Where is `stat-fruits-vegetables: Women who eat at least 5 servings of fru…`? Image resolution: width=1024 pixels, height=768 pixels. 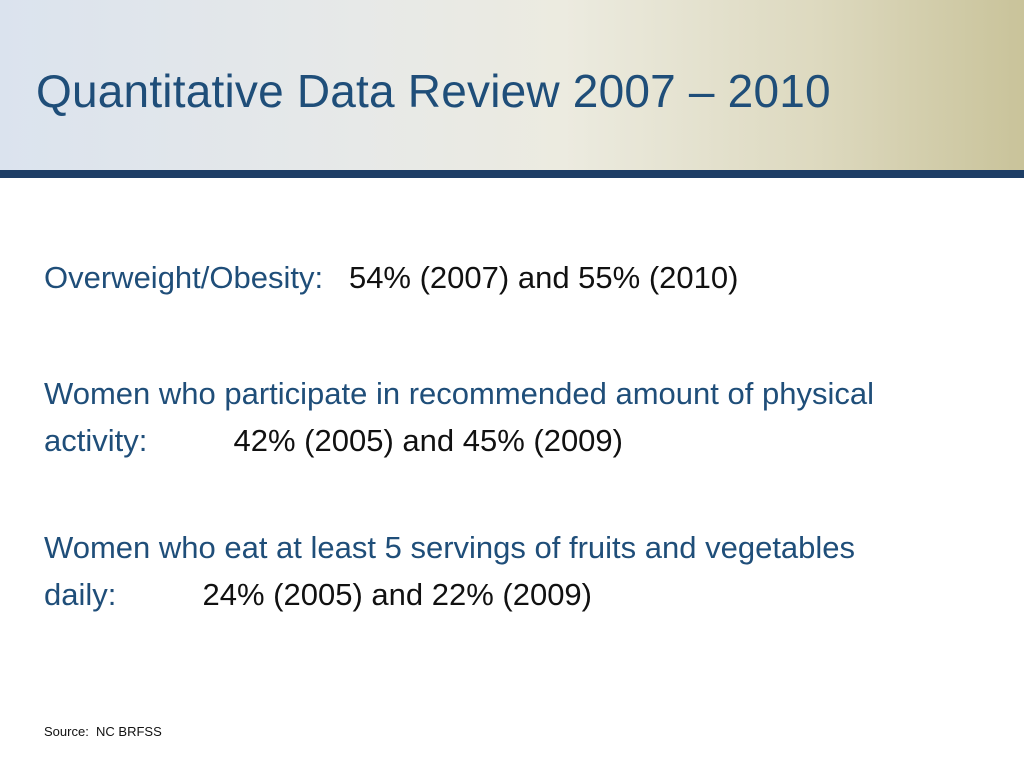
stat-fruits-vegetables: Women who eat at least 5 servings of fru… is located at coordinates (514, 571).